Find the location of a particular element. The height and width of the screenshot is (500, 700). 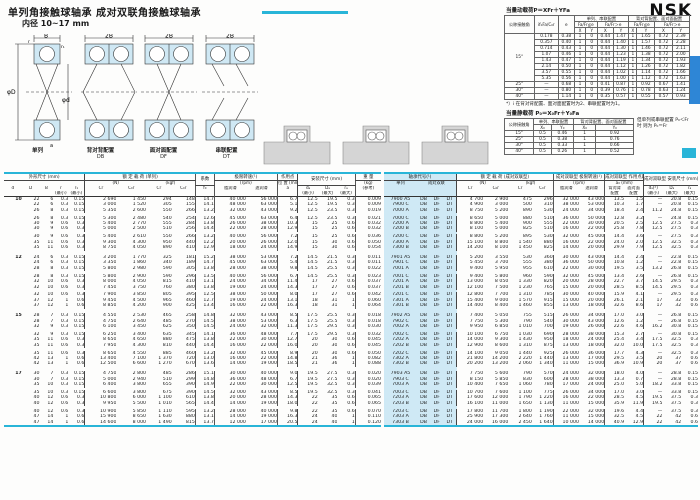

cell: 6 250 is located at coordinates (100, 334).